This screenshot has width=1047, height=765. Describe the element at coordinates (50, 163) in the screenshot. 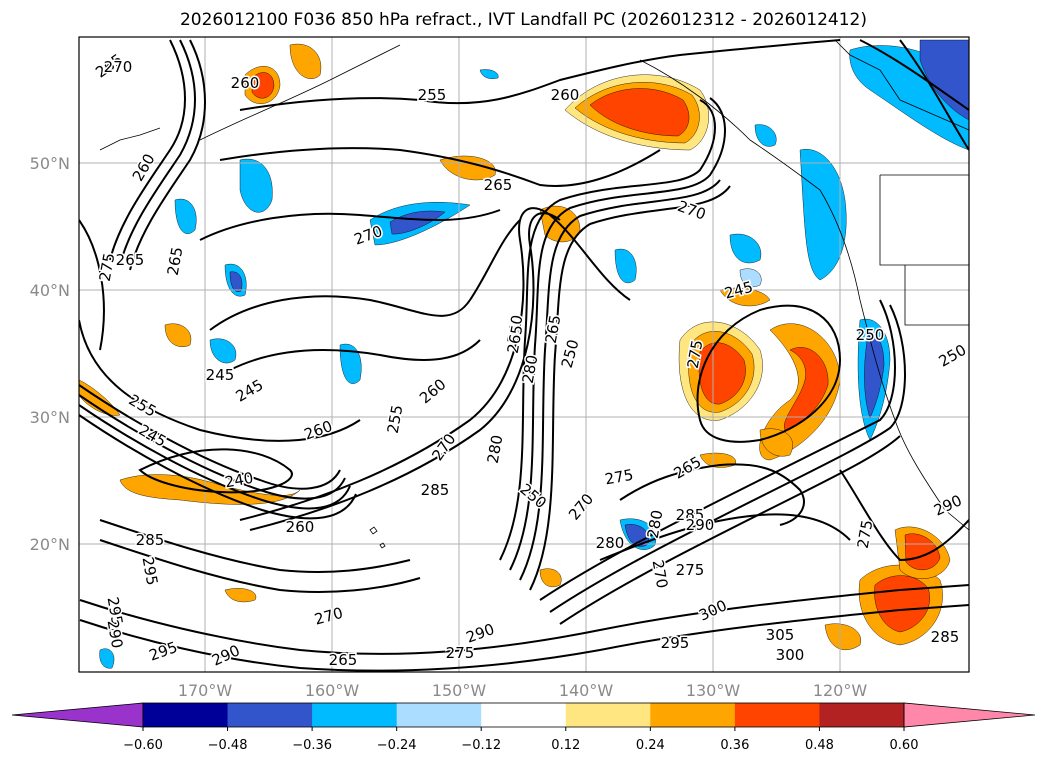

I see `lat-label: 50°N` at that location.